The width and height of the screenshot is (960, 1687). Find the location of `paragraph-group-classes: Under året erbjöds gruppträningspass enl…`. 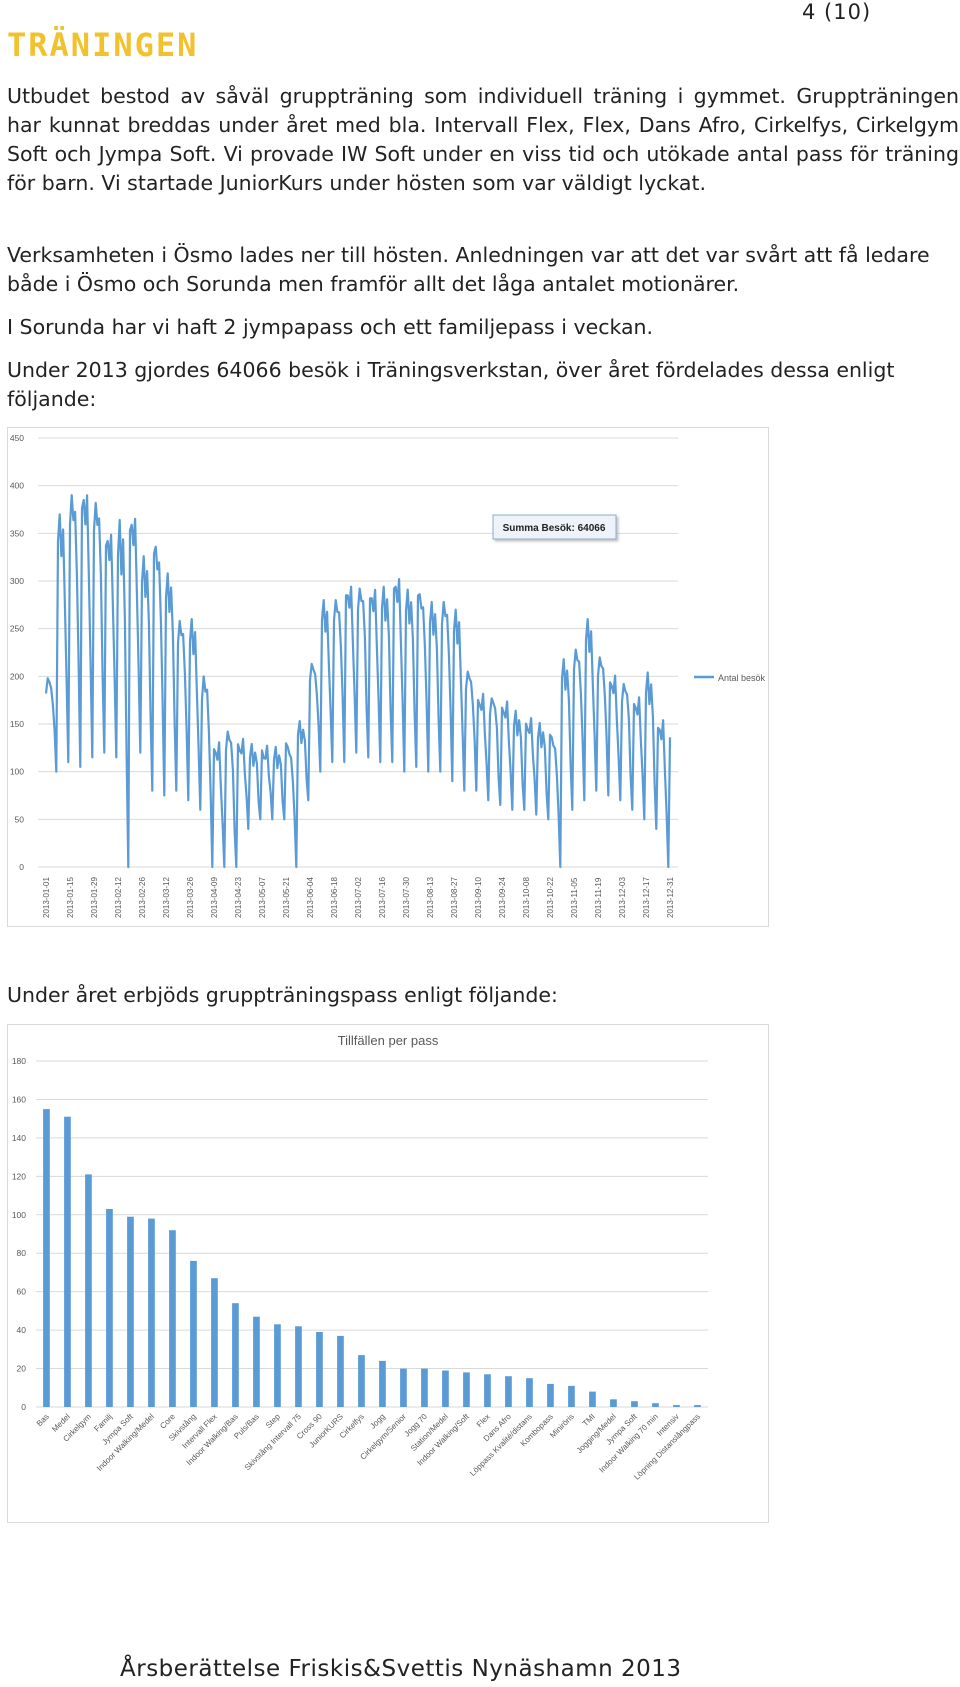

paragraph-group-classes: Under året erbjöds gruppträningspass enl… is located at coordinates (282, 995).